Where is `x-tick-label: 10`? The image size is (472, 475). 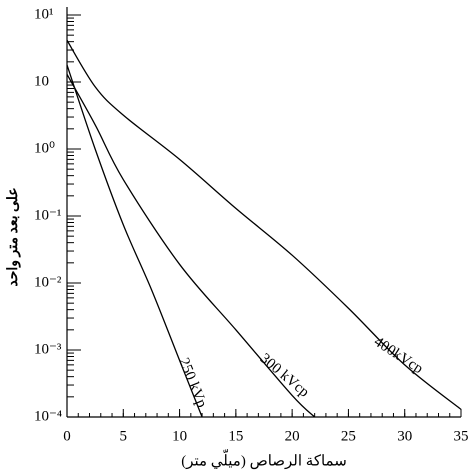
x-tick-label: 10 is located at coordinates (179, 436).